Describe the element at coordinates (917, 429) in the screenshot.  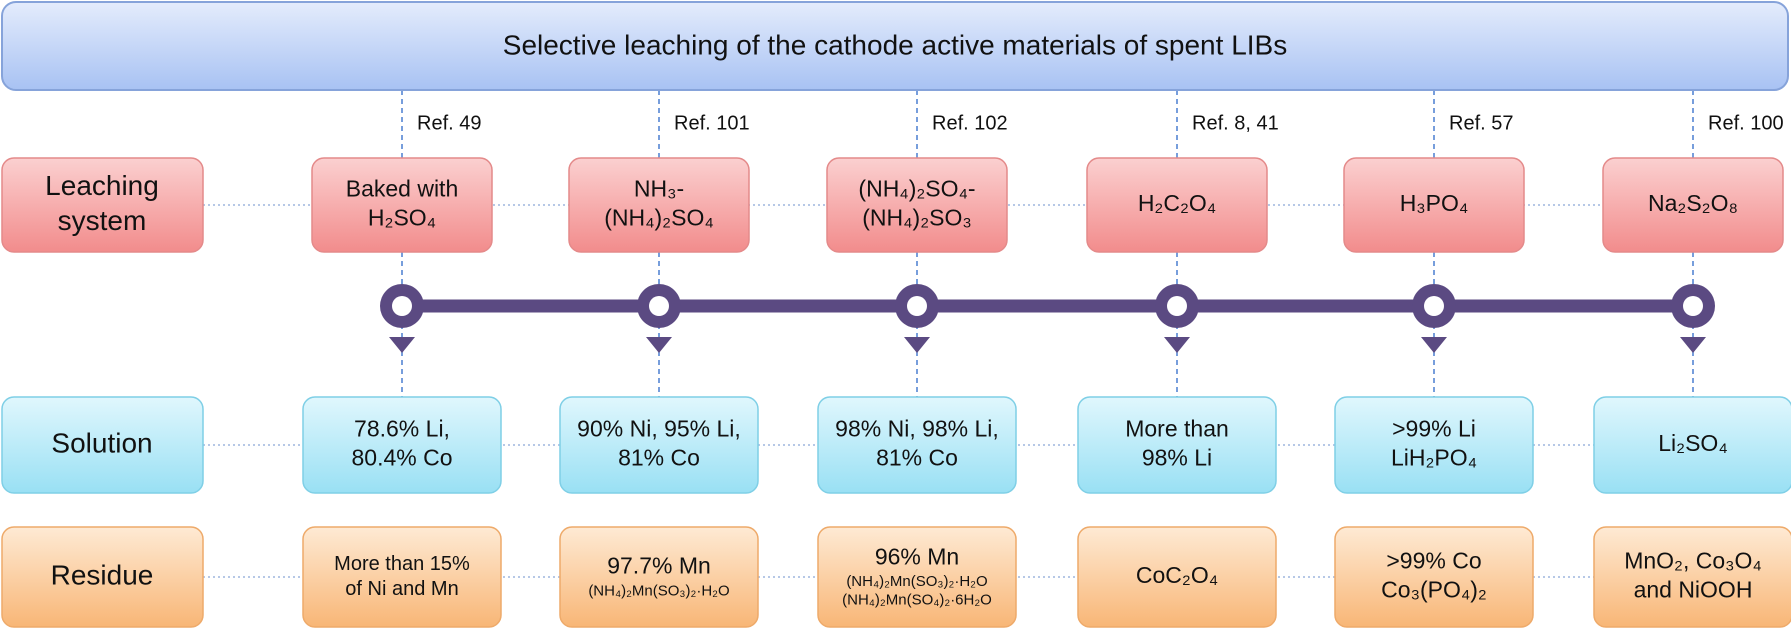
I see `solution-text: 98% Ni, 98% Li,` at that location.